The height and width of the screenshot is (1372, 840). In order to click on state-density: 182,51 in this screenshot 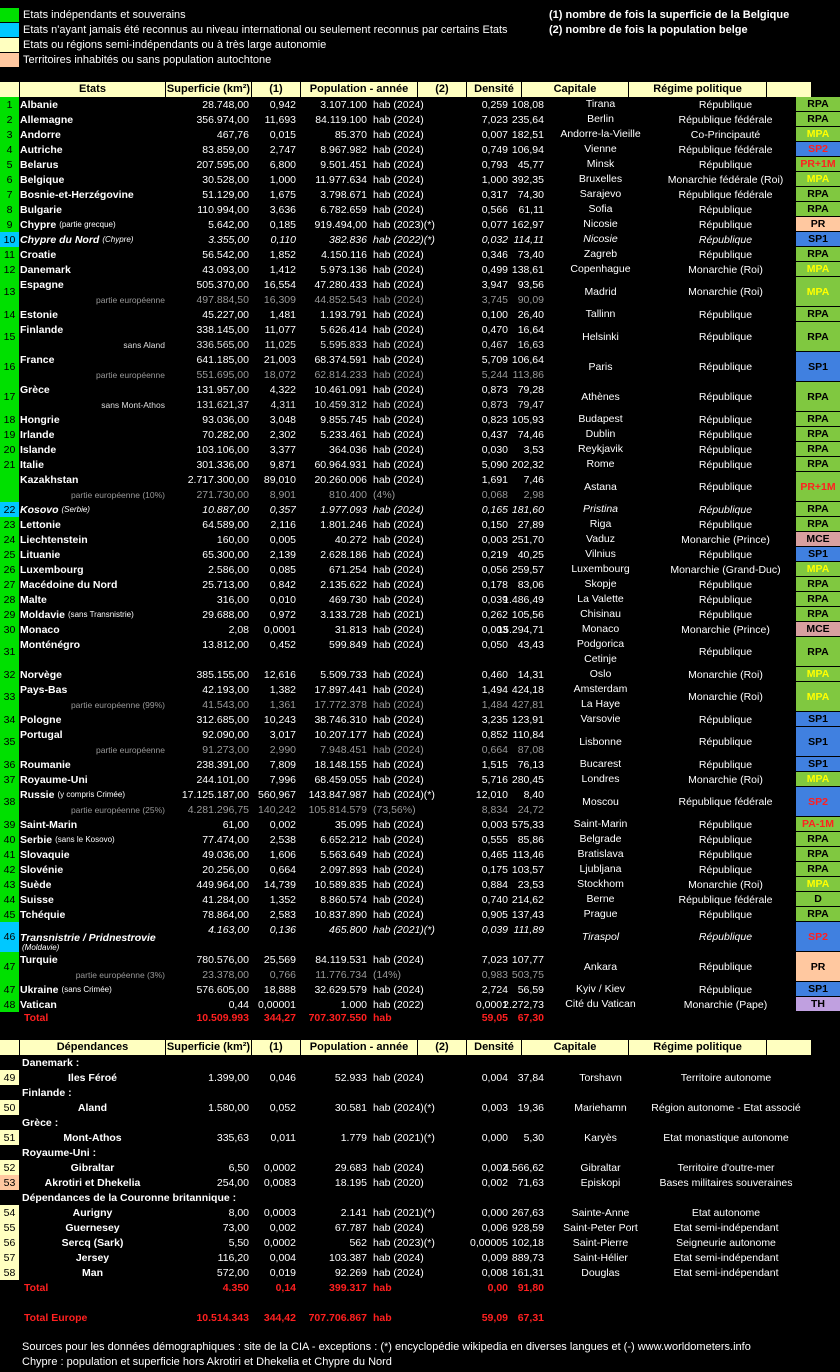, I will do `click(527, 134)`.